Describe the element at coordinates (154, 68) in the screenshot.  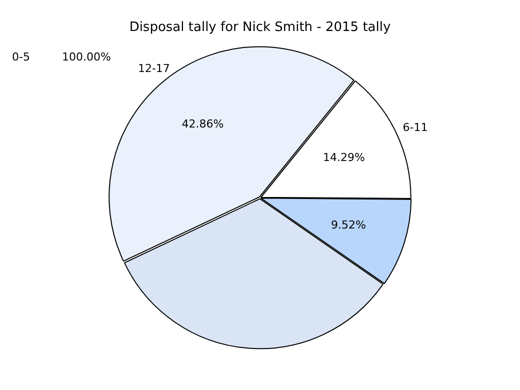
I see `slice-label: 12-17` at that location.